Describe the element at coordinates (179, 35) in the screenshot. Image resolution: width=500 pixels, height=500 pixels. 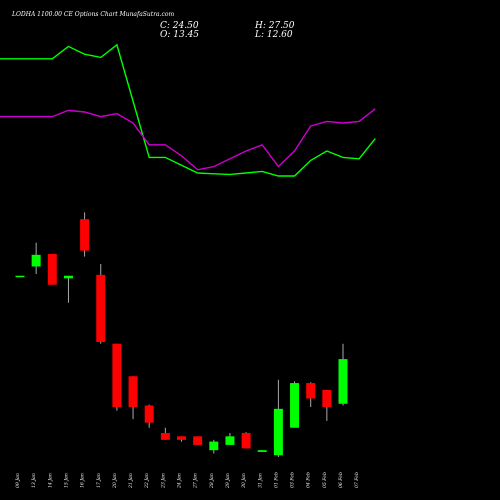
I see `ohlc-open: O: 13.45` at that location.